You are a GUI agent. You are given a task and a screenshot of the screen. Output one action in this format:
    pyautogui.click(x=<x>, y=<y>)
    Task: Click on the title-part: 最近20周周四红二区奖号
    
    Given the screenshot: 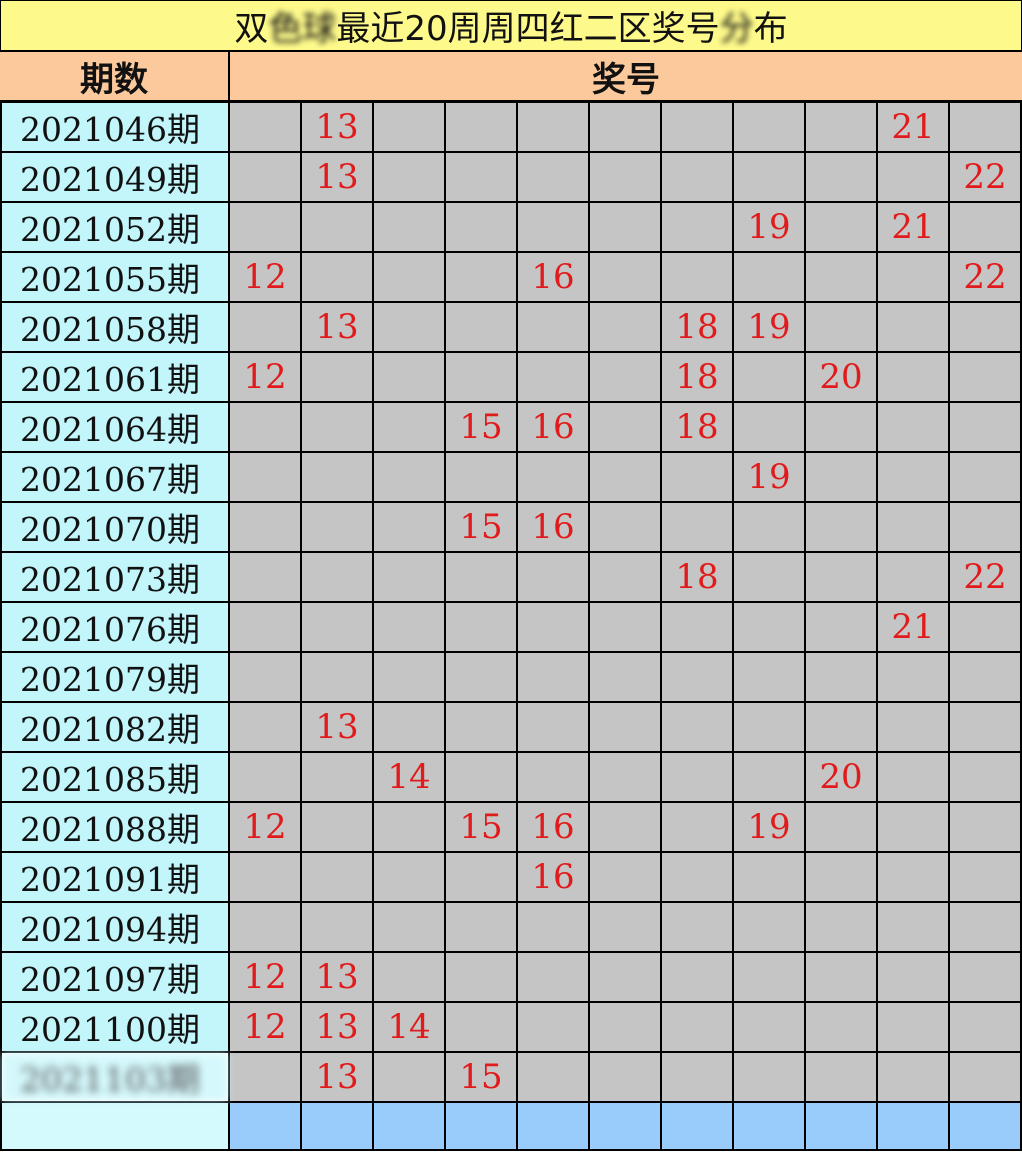 What is the action you would take?
    pyautogui.click(x=528, y=29)
    